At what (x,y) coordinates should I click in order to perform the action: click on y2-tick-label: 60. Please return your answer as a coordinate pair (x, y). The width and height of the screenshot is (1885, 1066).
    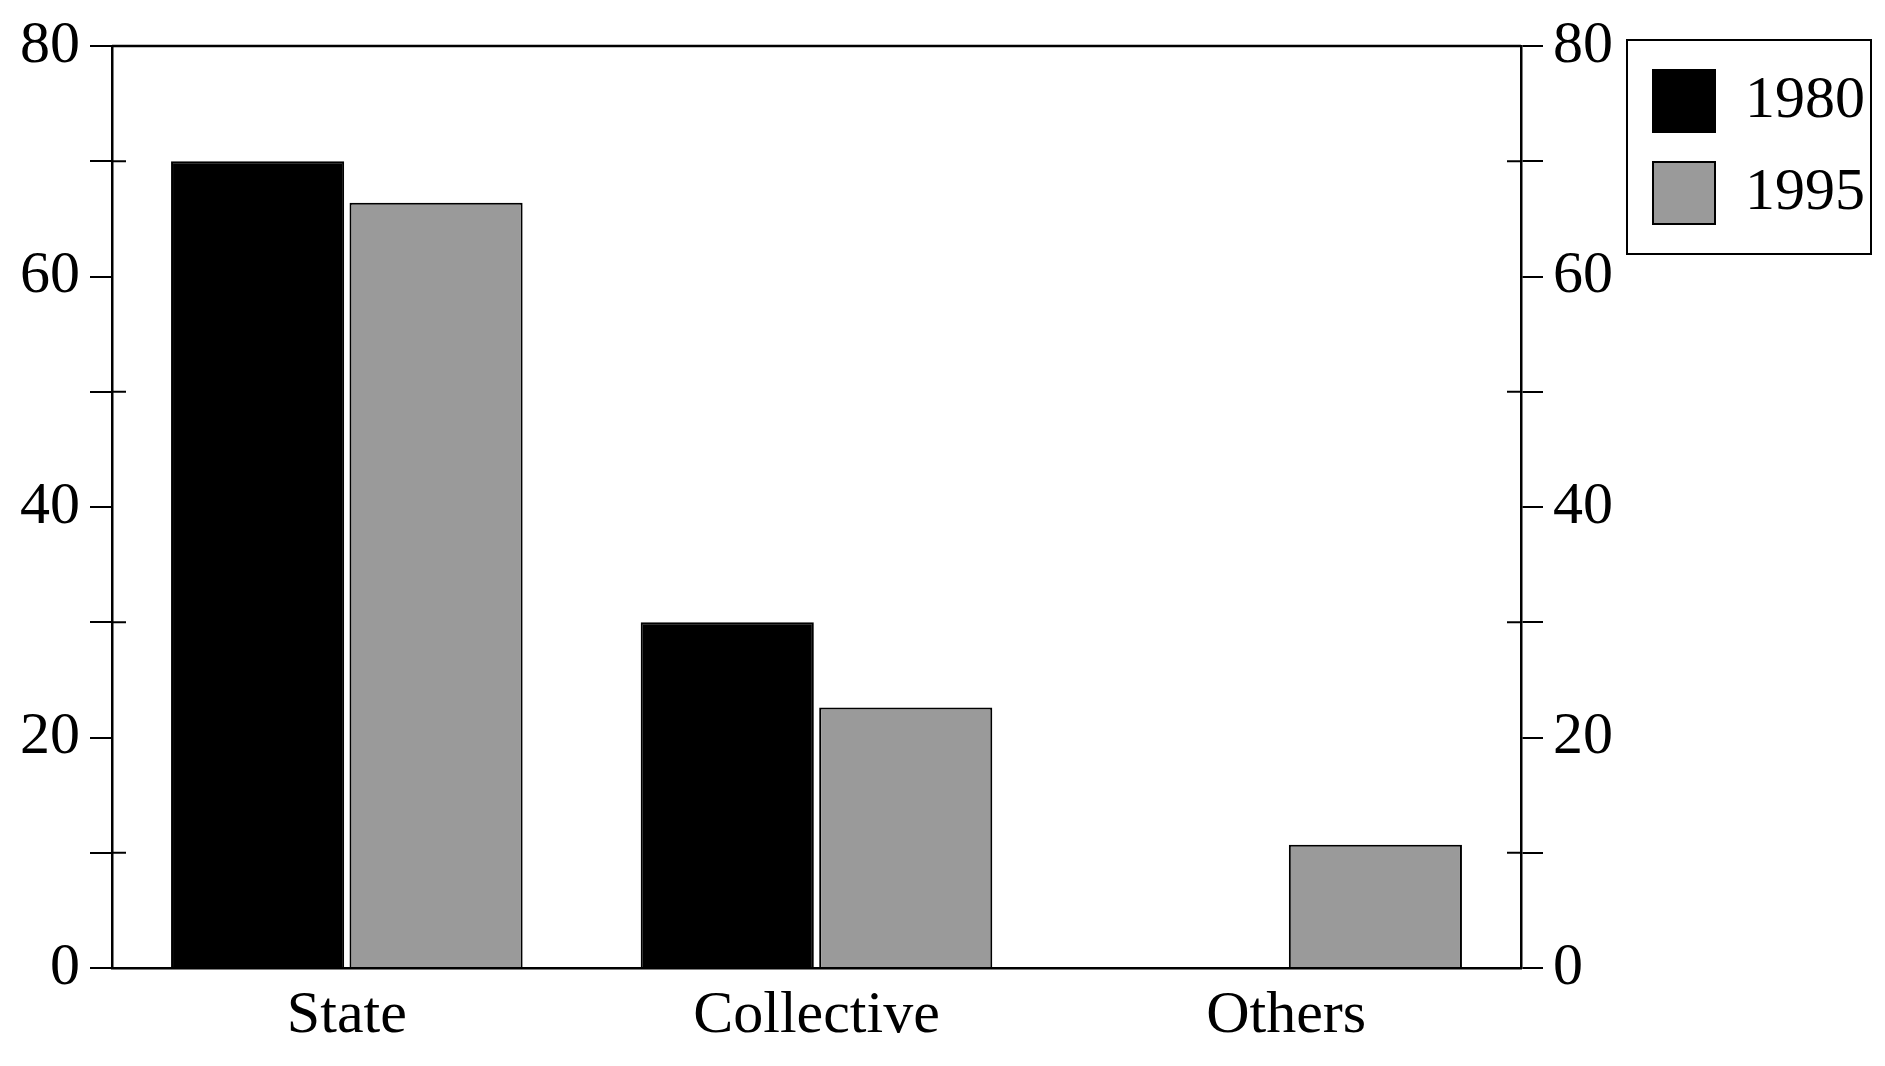
    Looking at the image, I should click on (1583, 272).